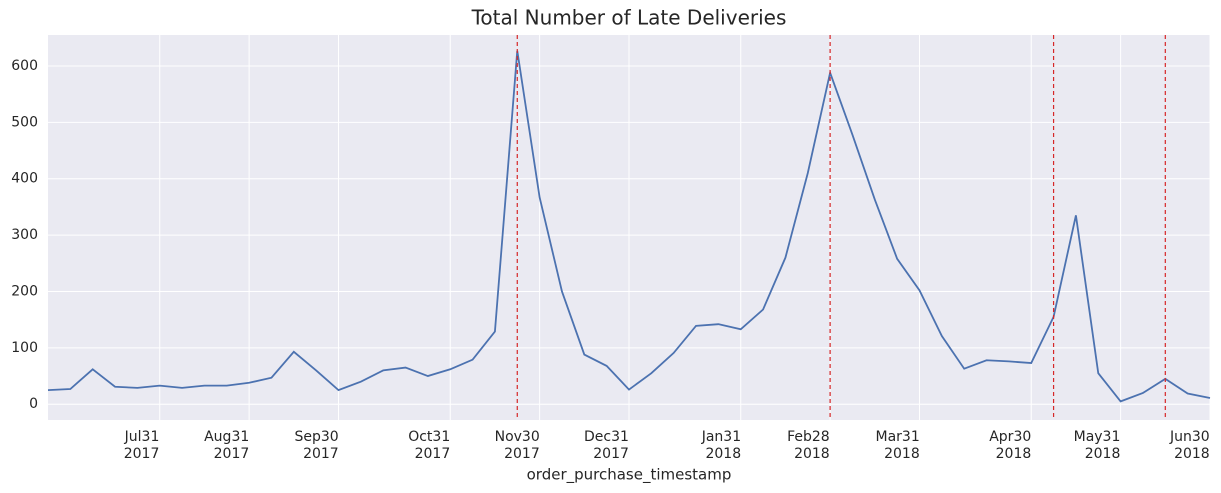 This screenshot has height=493, width=1221. What do you see at coordinates (1190, 445) in the screenshot?
I see `x-tick-label: Jun30 2018` at bounding box center [1190, 445].